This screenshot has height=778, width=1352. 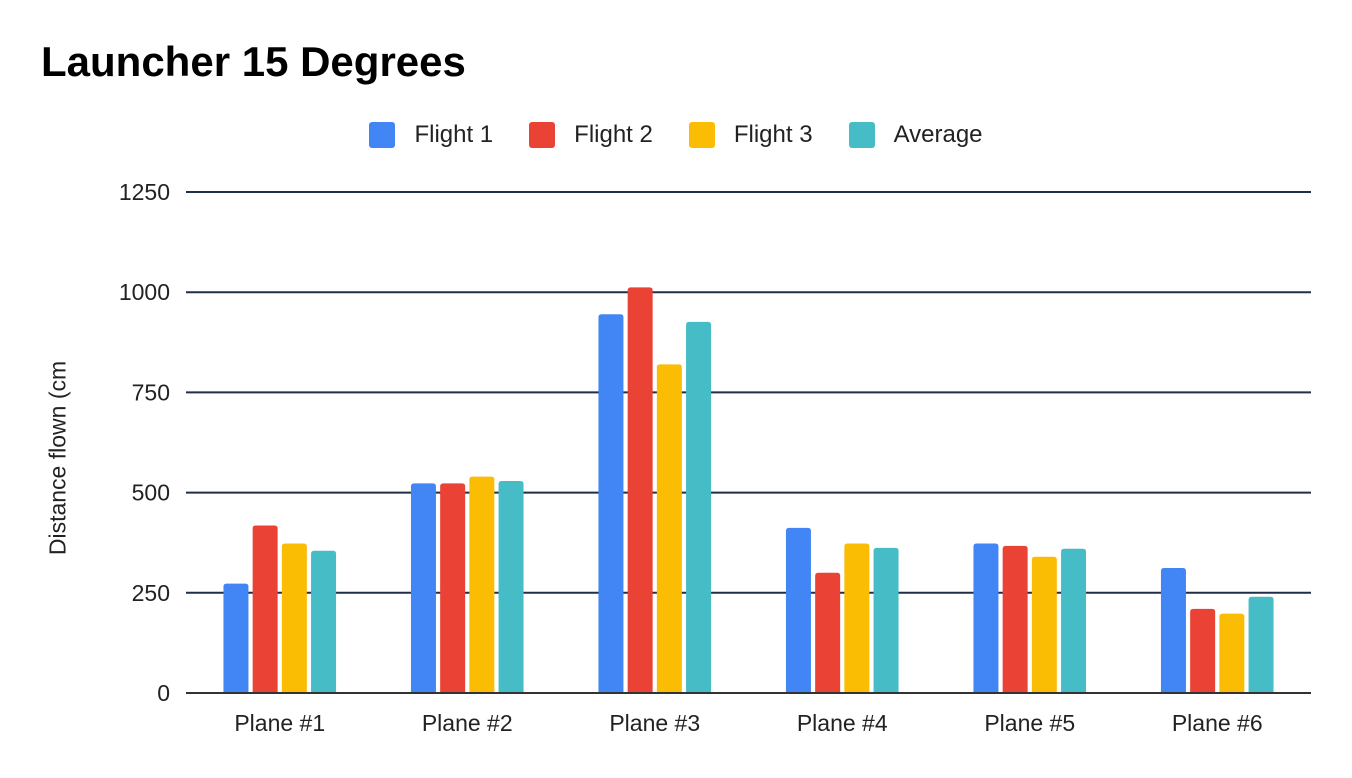 What do you see at coordinates (151, 593) in the screenshot?
I see `y-tick-label: 250` at bounding box center [151, 593].